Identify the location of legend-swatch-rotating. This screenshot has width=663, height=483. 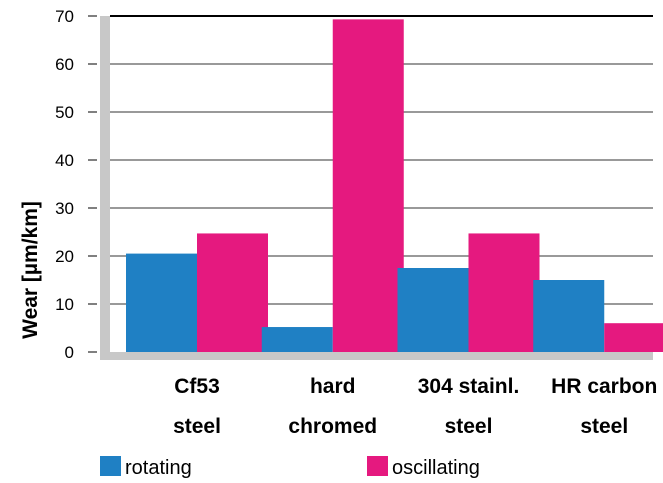
(110, 466).